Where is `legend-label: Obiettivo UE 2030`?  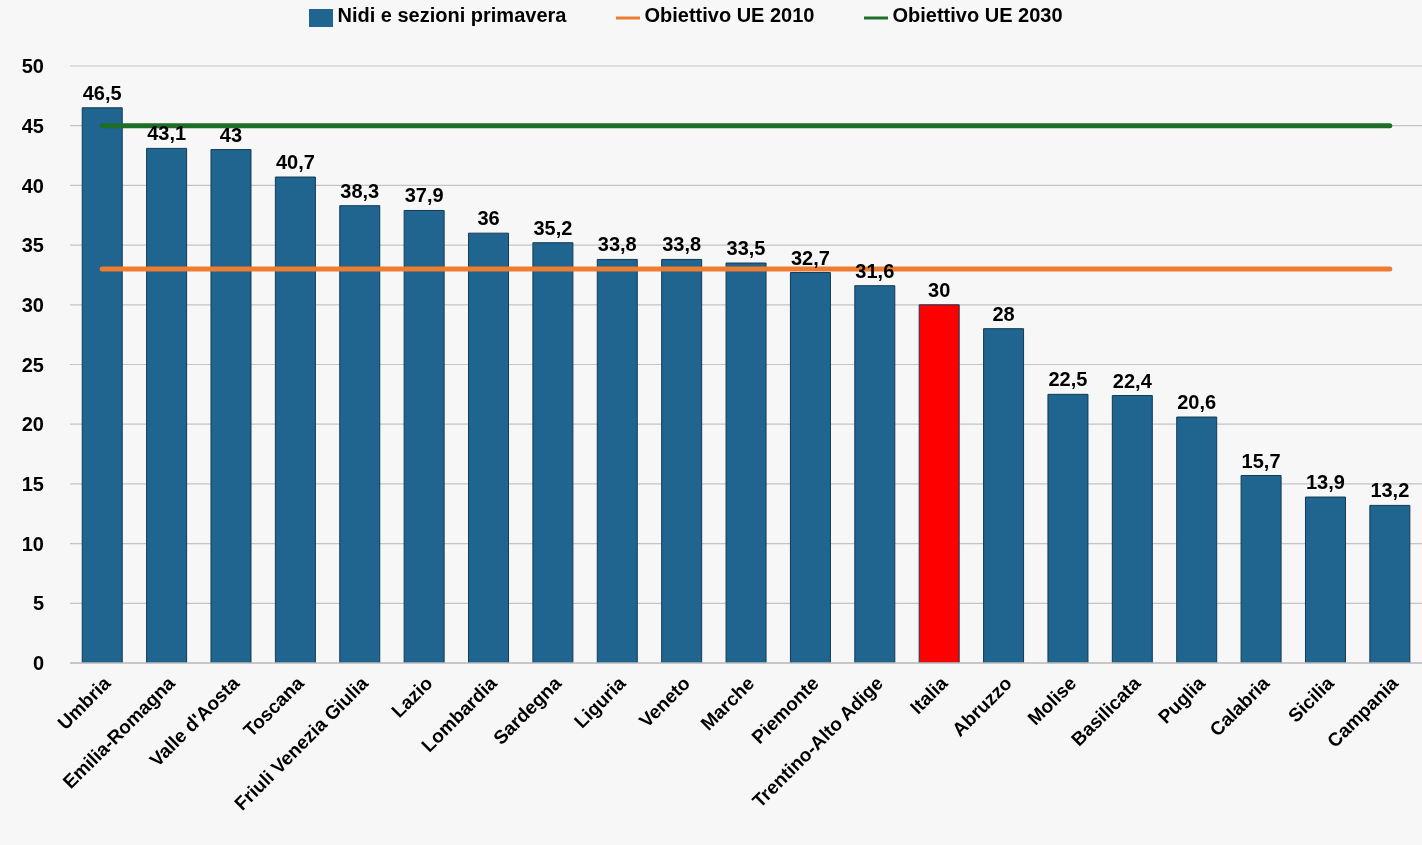 legend-label: Obiettivo UE 2030 is located at coordinates (977, 15).